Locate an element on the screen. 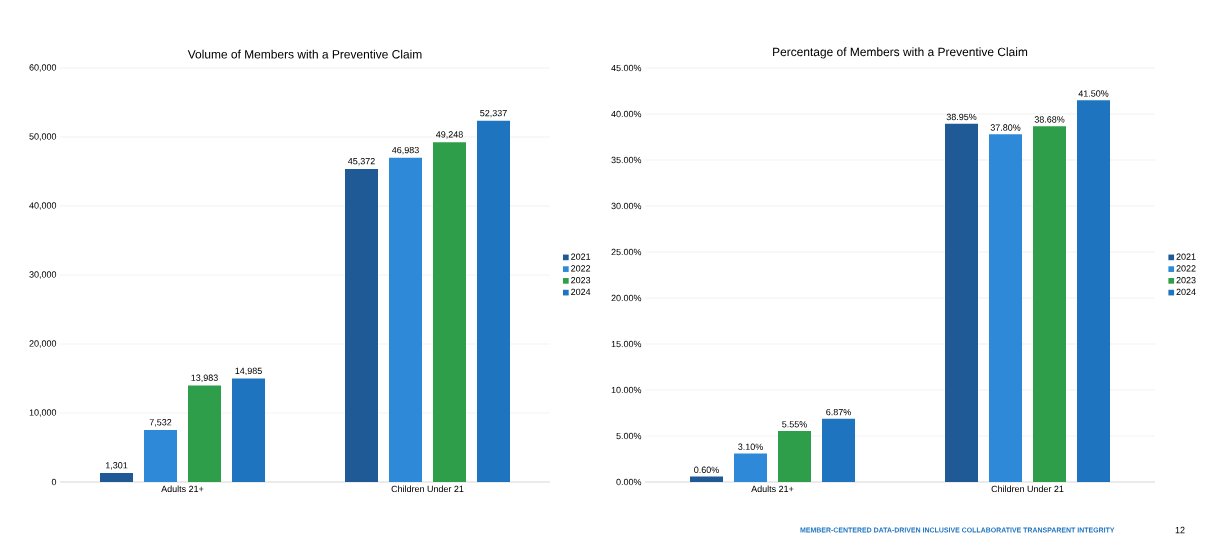 This screenshot has height=552, width=1220. data-label: 1,301 is located at coordinates (116, 466).